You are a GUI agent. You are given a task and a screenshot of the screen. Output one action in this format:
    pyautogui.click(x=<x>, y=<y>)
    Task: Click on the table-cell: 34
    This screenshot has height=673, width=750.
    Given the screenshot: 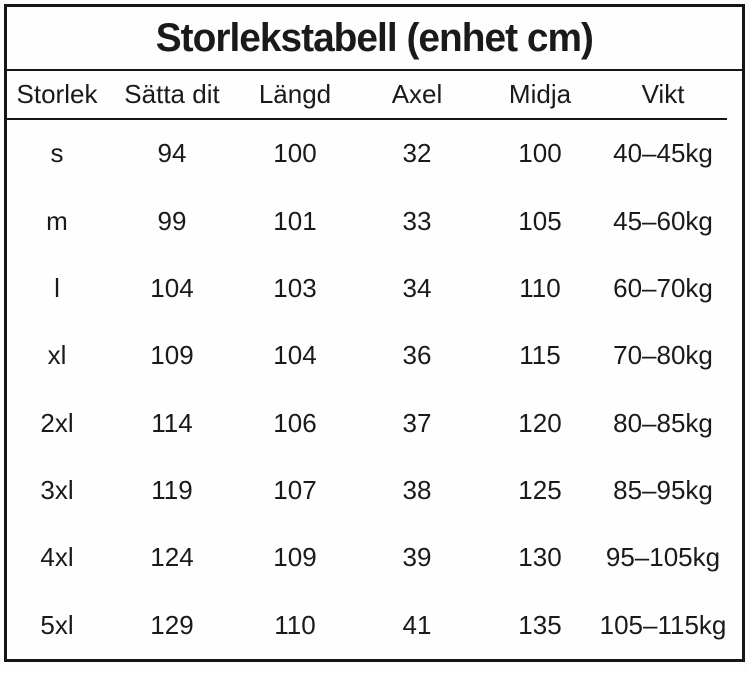 What is the action you would take?
    pyautogui.click(x=417, y=287)
    